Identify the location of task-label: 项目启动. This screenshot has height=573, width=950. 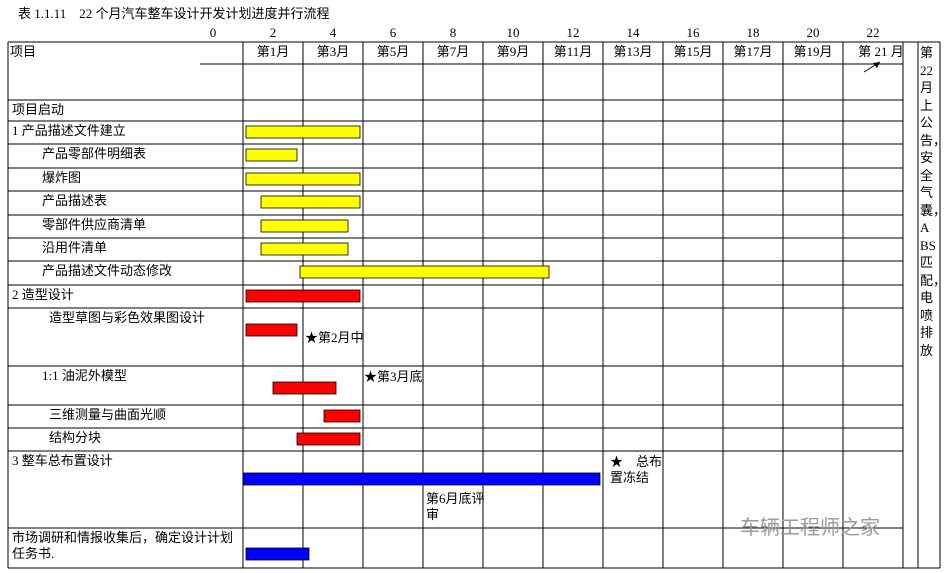
(38, 109).